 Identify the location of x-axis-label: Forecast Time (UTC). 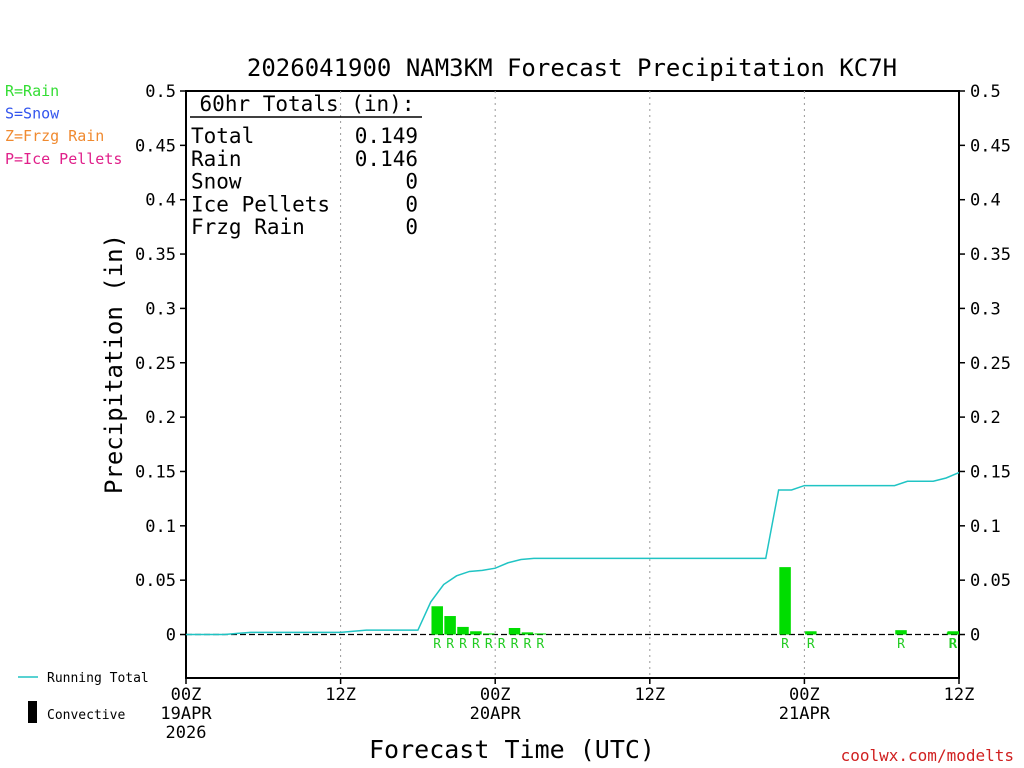
(512, 749).